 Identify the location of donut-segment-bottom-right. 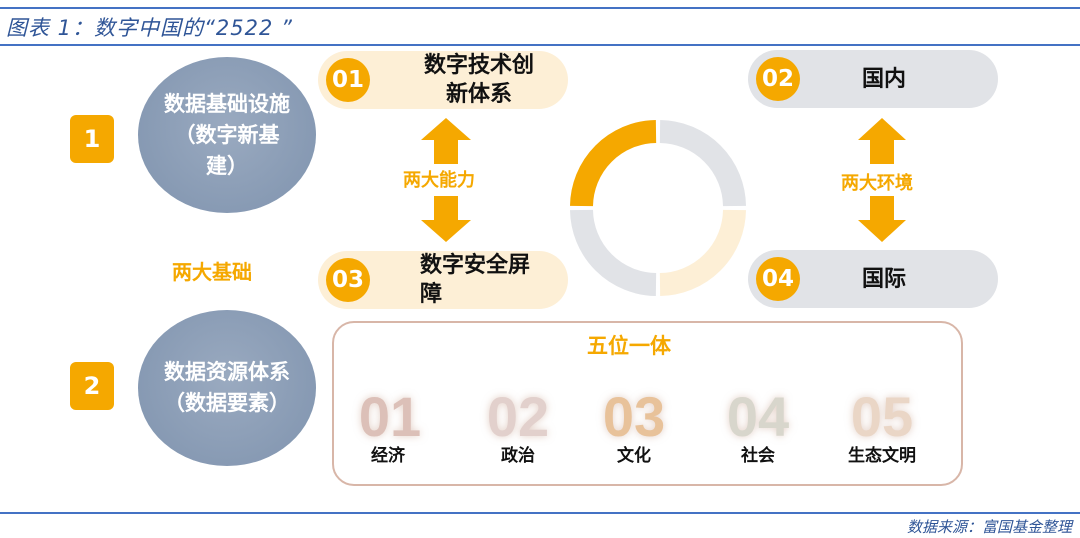
(702, 252).